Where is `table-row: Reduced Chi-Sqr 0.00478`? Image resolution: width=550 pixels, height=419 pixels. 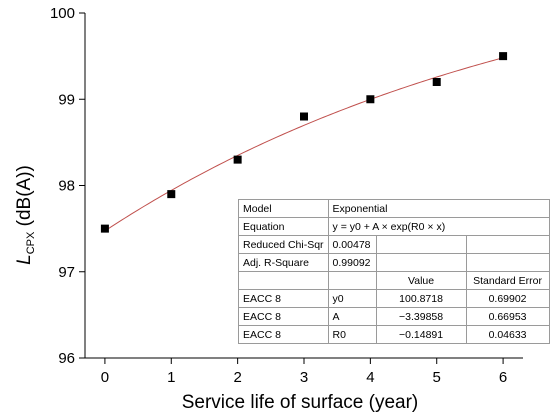 table-row: Reduced Chi-Sqr 0.00478 is located at coordinates (394, 244).